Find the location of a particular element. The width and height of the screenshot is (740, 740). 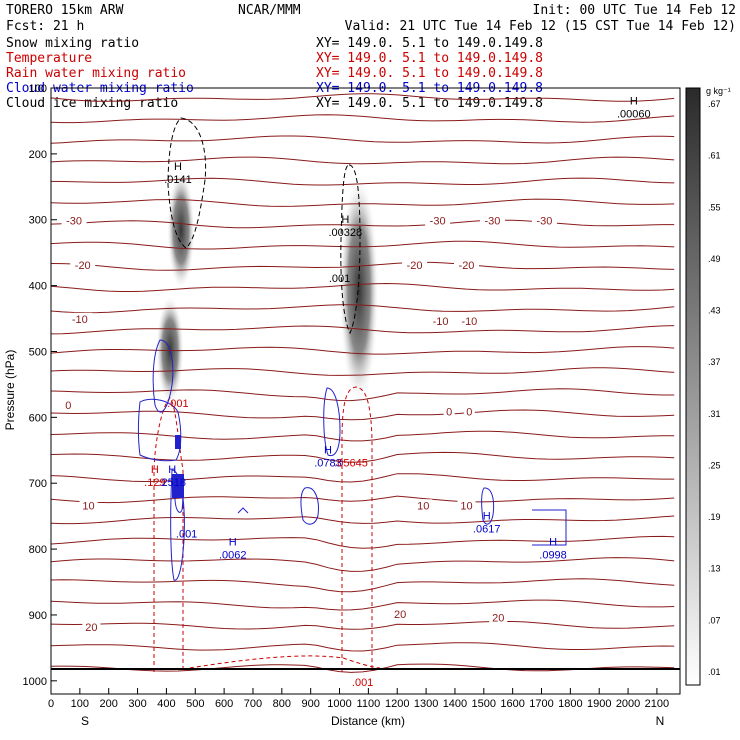

maximum-mark-3: H is located at coordinates (634, 101).